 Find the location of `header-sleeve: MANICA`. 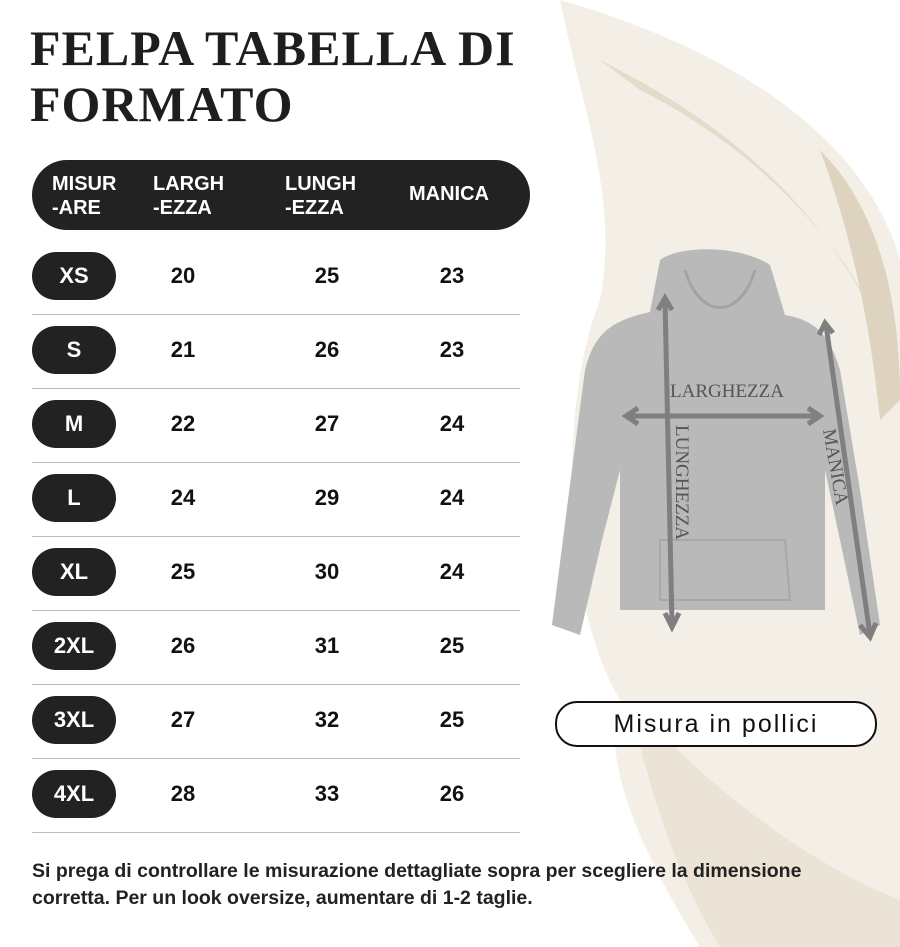

header-sleeve: MANICA is located at coordinates (449, 194).